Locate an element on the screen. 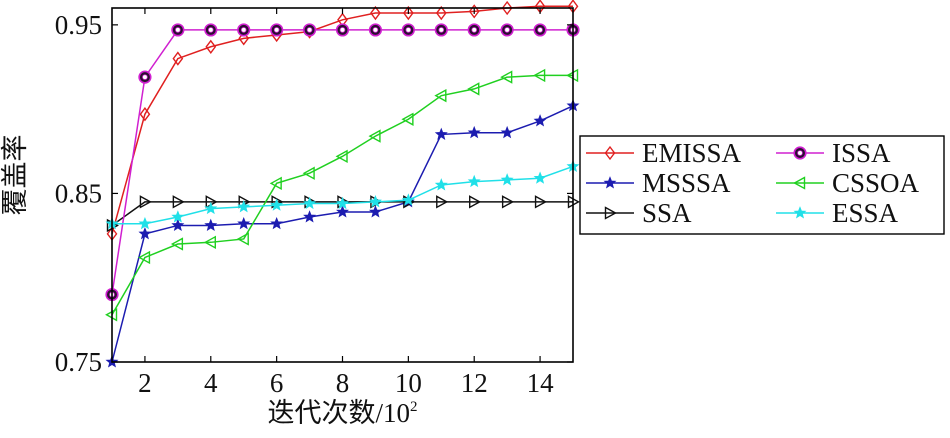 This screenshot has height=438, width=950. data-point-issa-14-inner is located at coordinates (540, 30).